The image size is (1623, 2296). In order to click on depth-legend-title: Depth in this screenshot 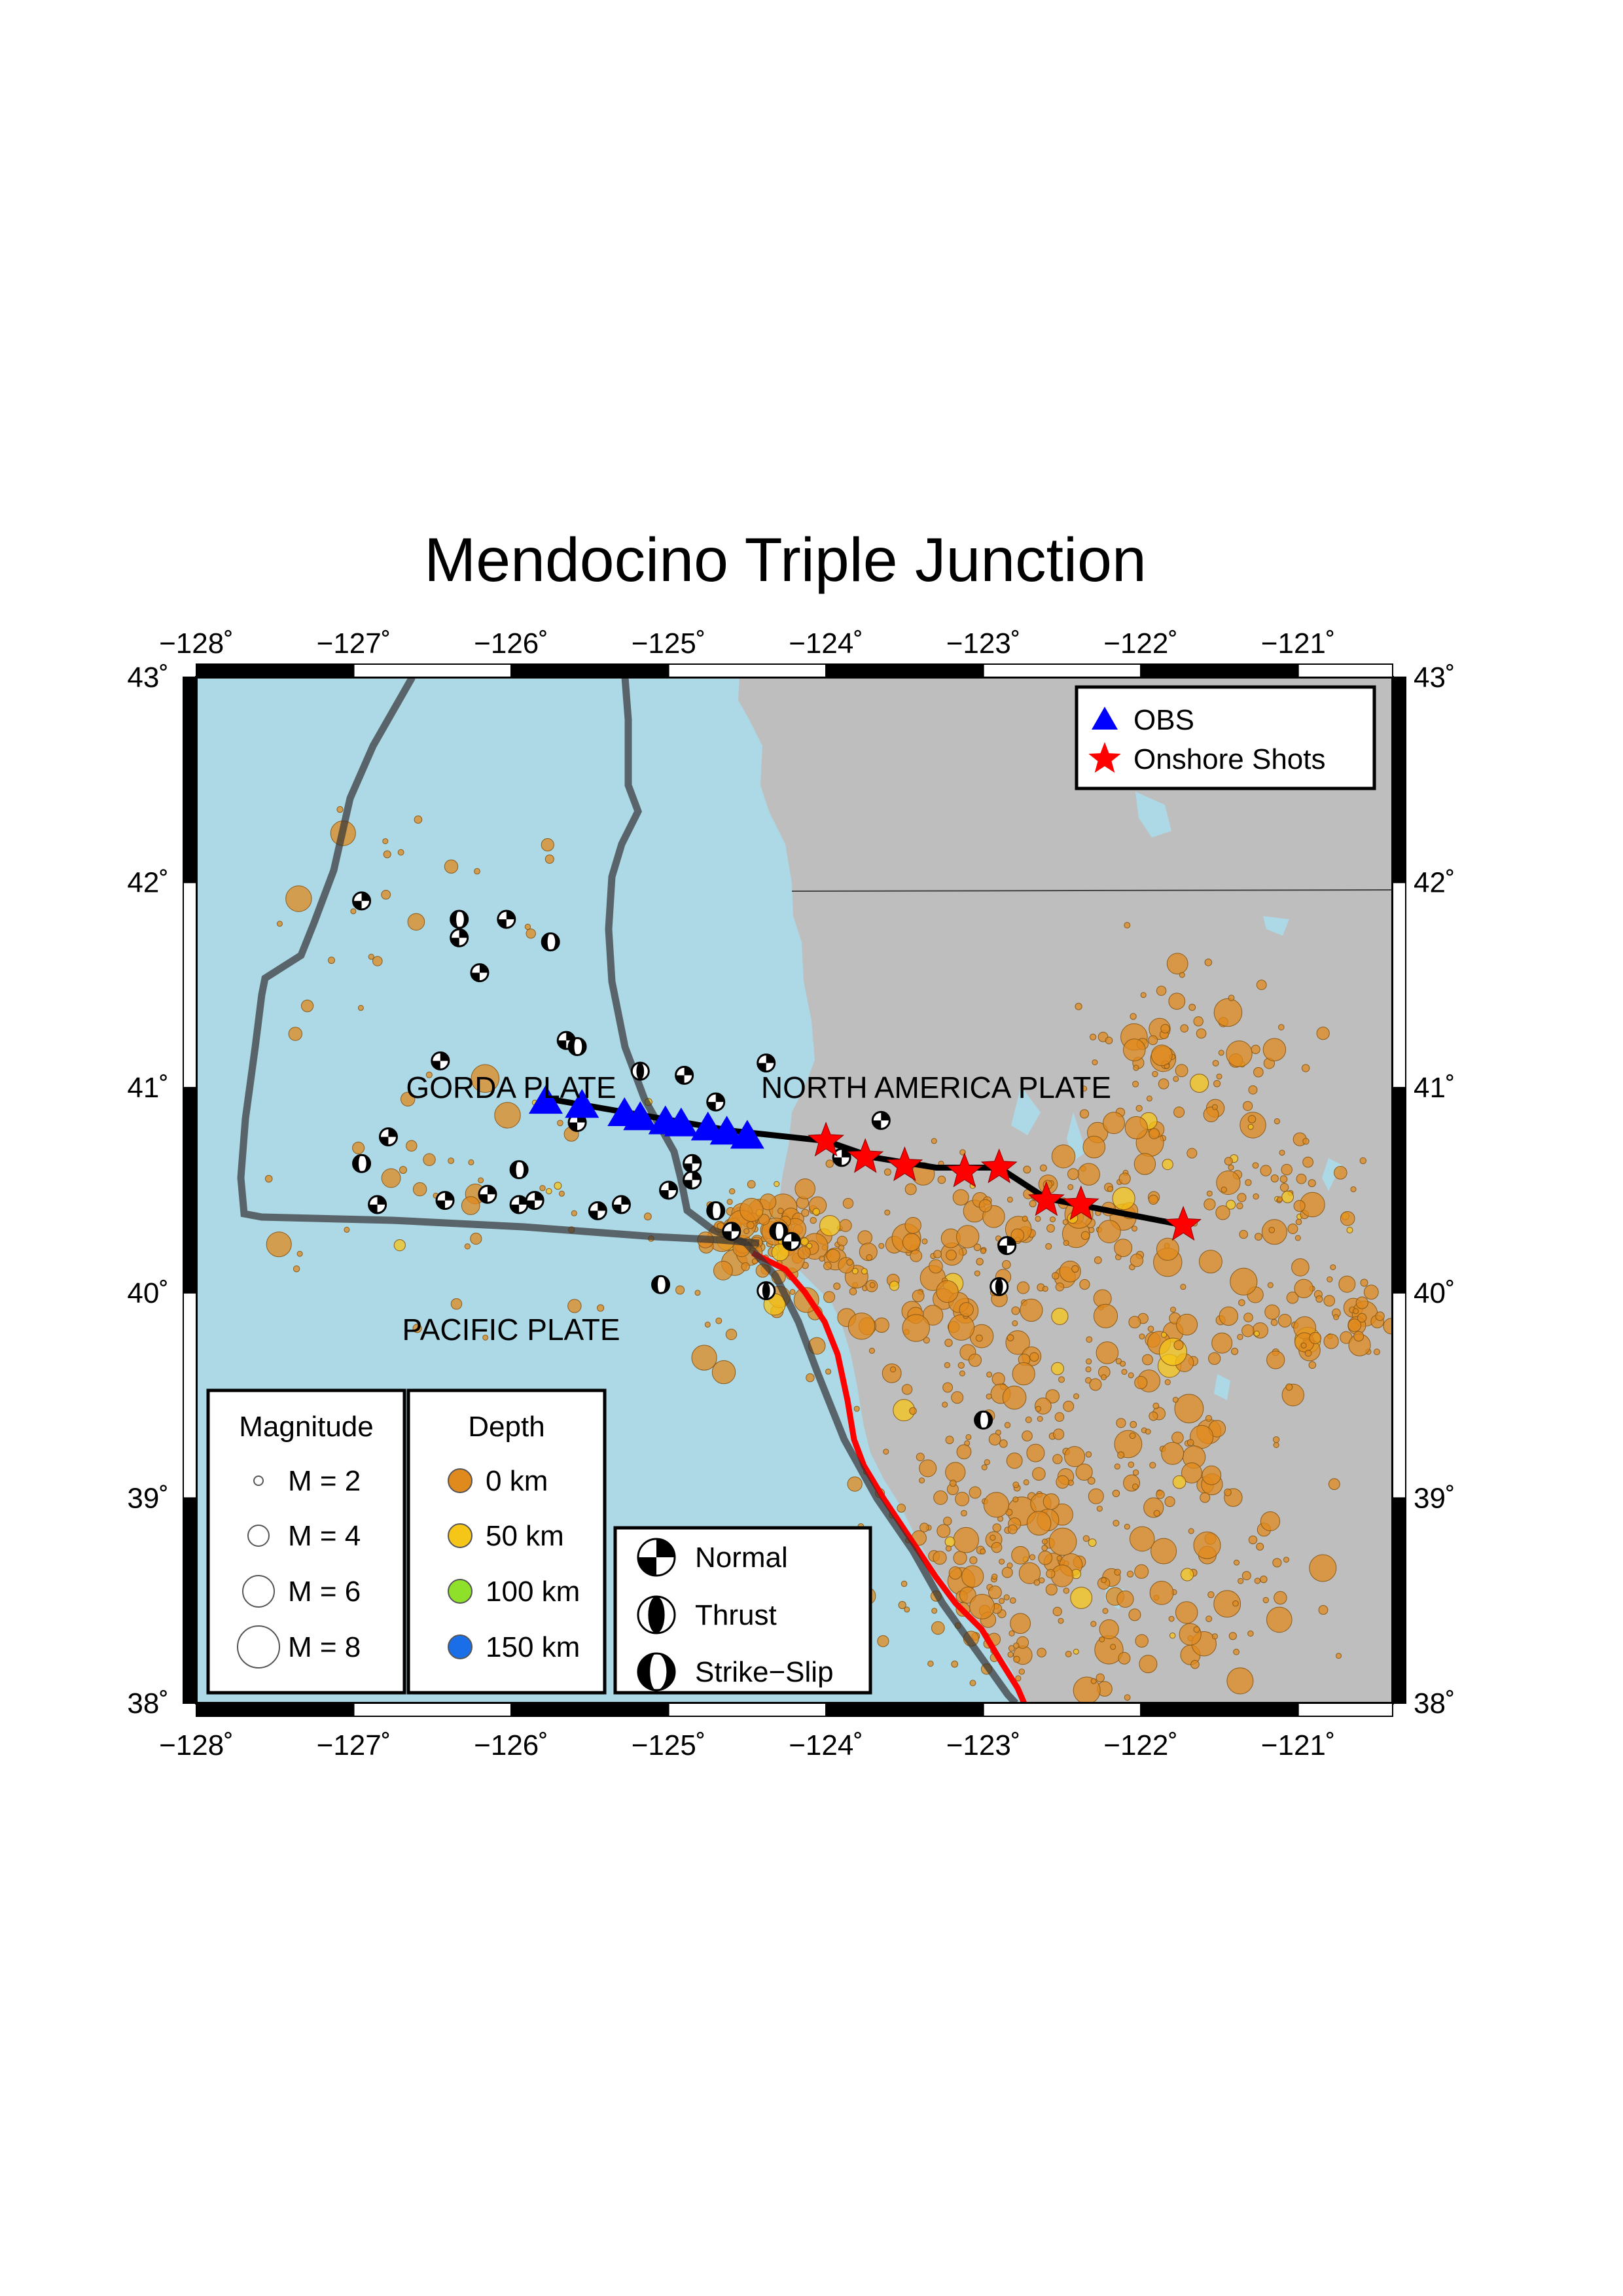, I will do `click(506, 1427)`.